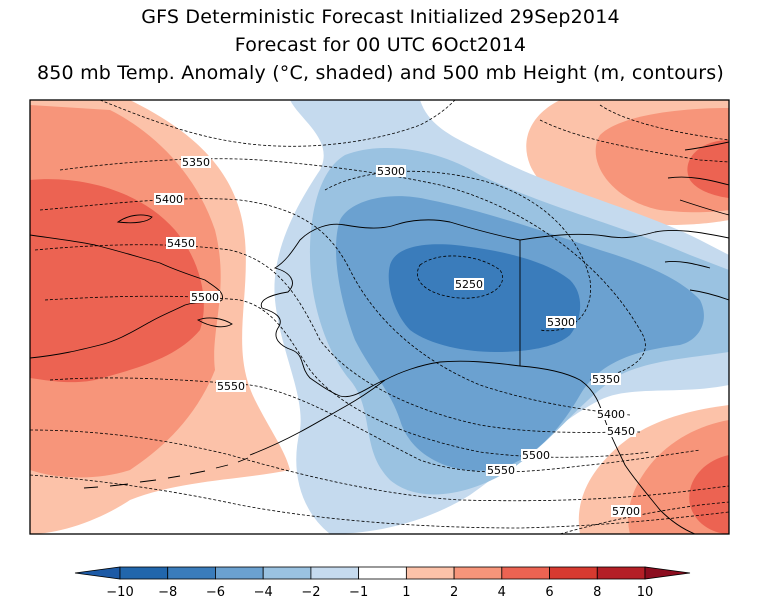 This screenshot has width=761, height=600. Describe the element at coordinates (667, 573) in the screenshot. I see `colorbar-high-extend` at that location.